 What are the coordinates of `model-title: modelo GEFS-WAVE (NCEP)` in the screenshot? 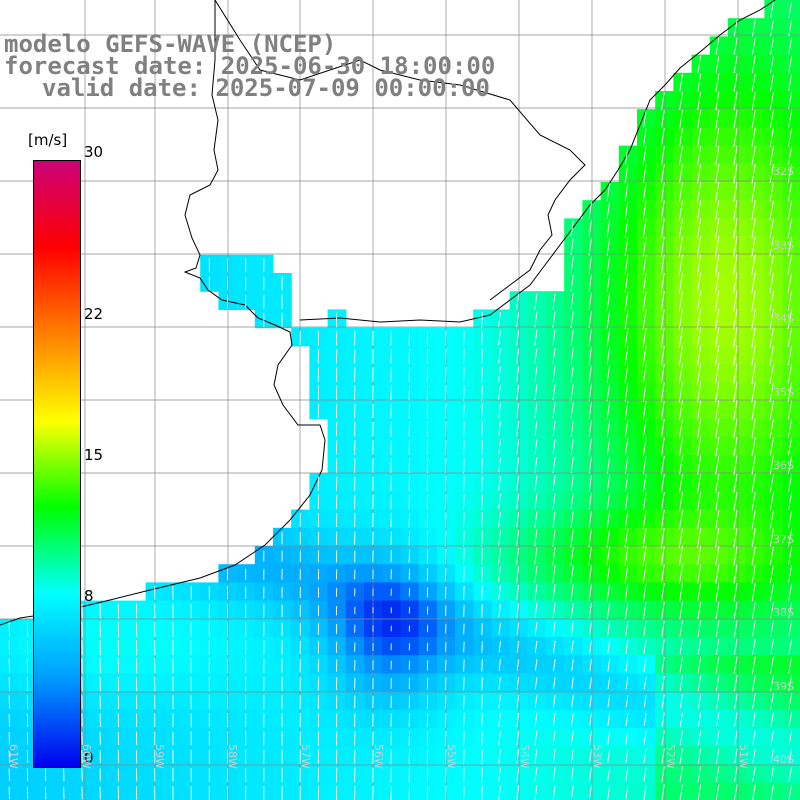 It's located at (170, 44).